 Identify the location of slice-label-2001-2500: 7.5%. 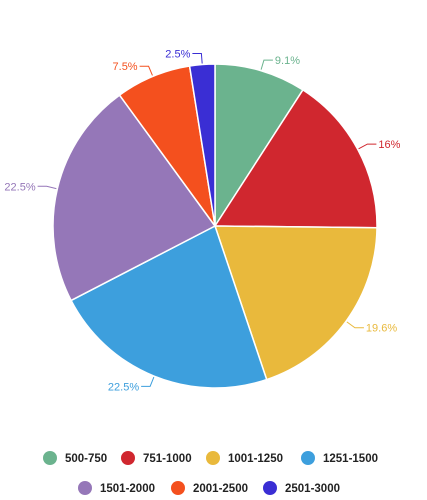
(125, 67).